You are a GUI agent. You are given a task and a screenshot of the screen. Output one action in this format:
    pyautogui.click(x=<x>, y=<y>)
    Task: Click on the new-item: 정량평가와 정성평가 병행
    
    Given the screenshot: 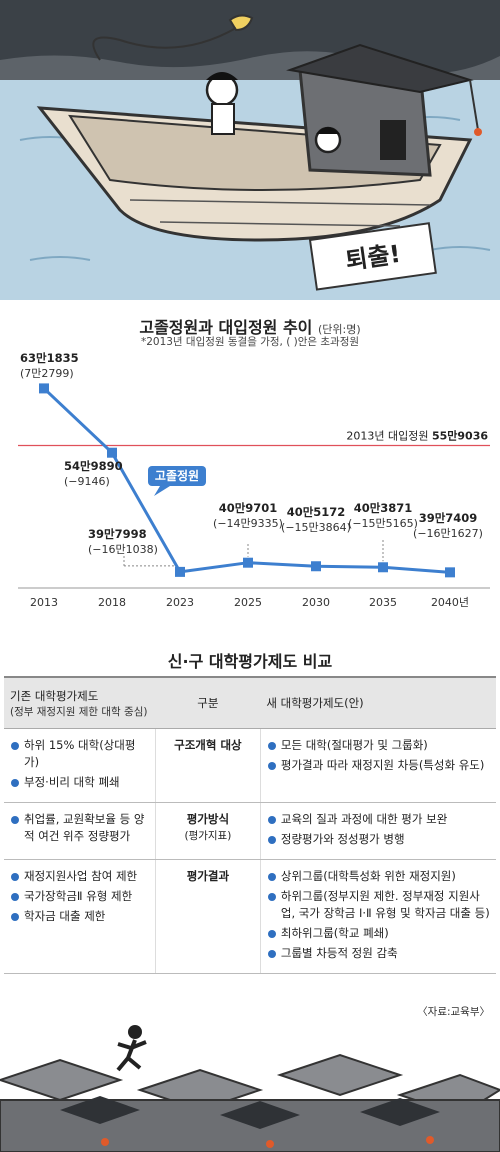 What is the action you would take?
    pyautogui.click(x=378, y=839)
    